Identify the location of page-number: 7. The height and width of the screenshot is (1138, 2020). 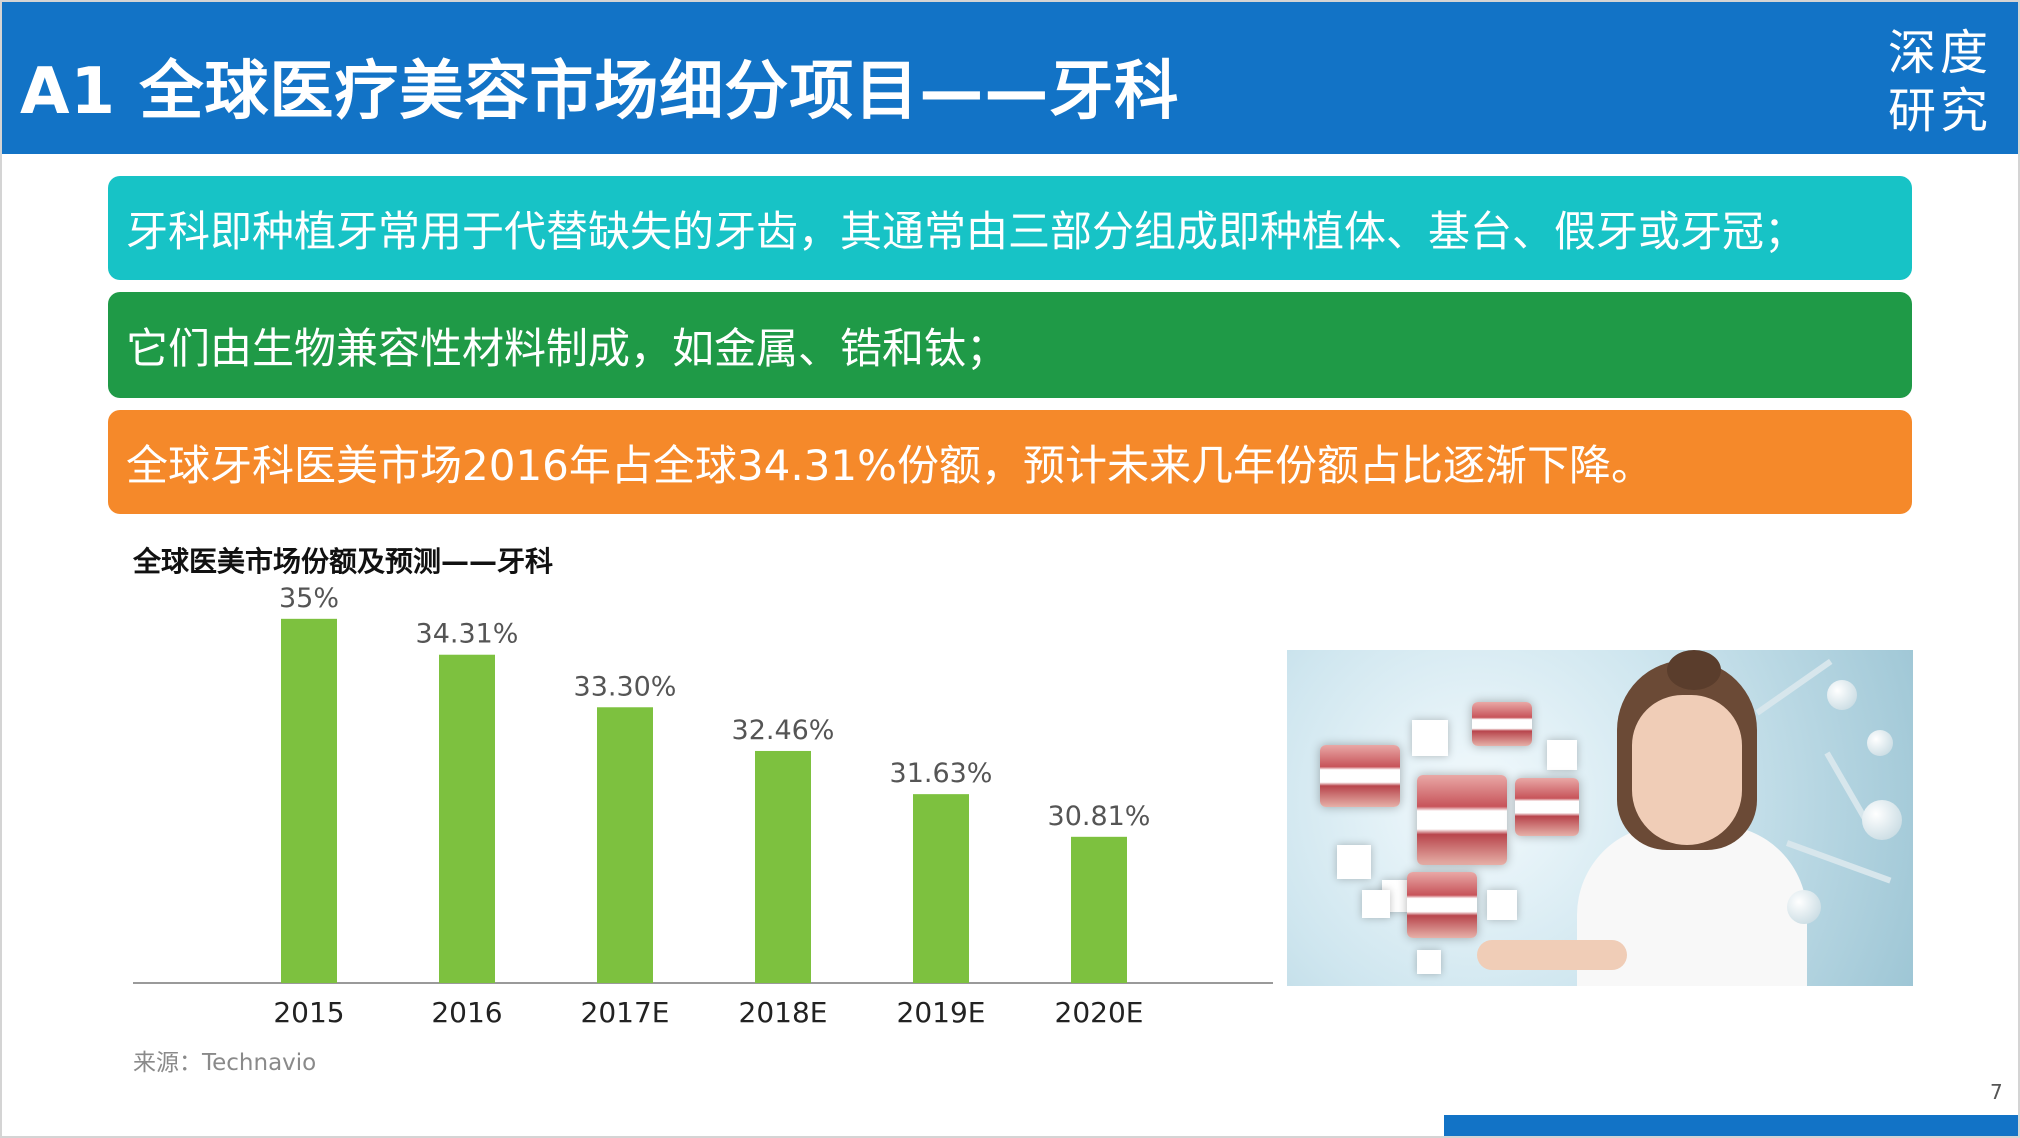
(1996, 1092).